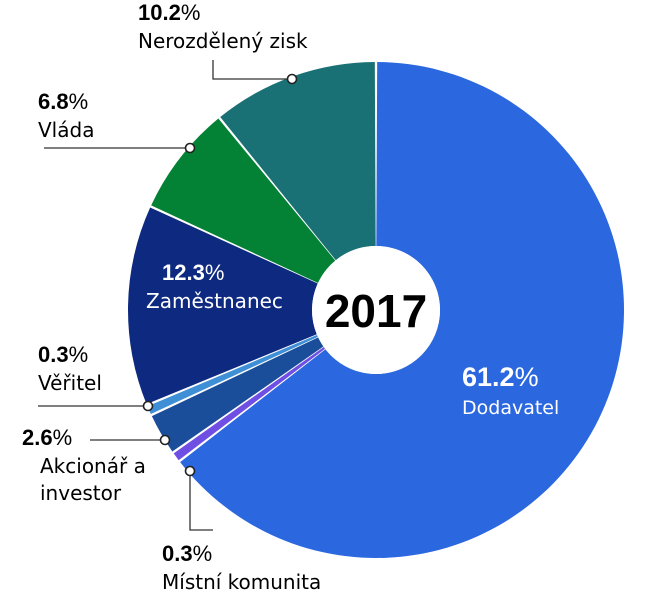 This screenshot has height=596, width=672. What do you see at coordinates (193, 272) in the screenshot?
I see `slice-value-zam-stnanec: 12.3%` at bounding box center [193, 272].